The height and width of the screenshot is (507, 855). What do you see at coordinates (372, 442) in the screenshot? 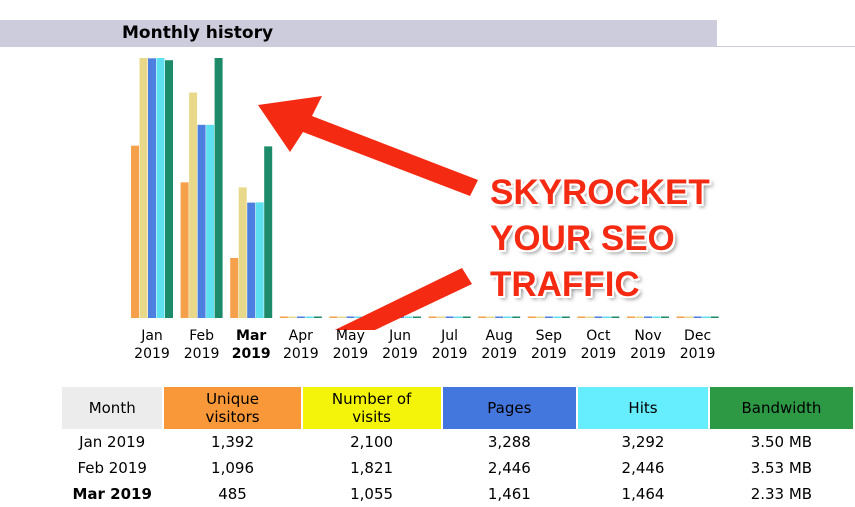
I see `table-cell: 2,100` at bounding box center [372, 442].